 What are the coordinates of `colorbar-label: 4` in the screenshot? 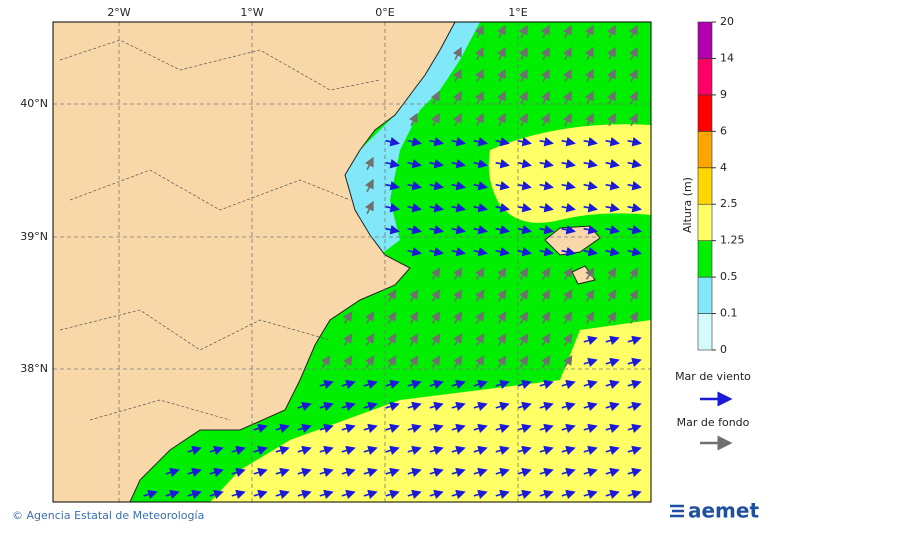 It's located at (723, 167).